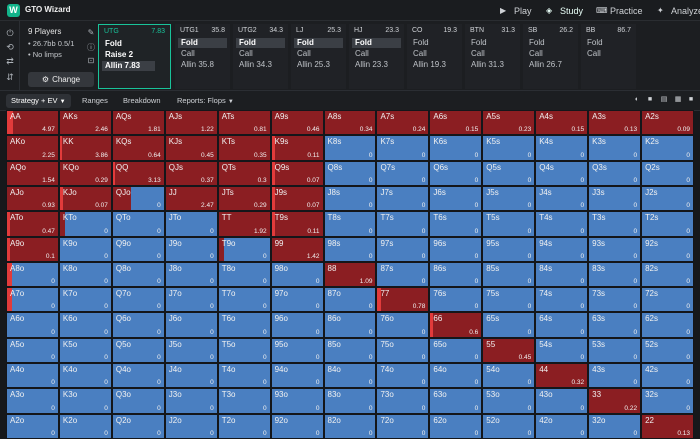  Describe the element at coordinates (350, 274) in the screenshot. I see `hand-cell: 88 1.09` at that location.